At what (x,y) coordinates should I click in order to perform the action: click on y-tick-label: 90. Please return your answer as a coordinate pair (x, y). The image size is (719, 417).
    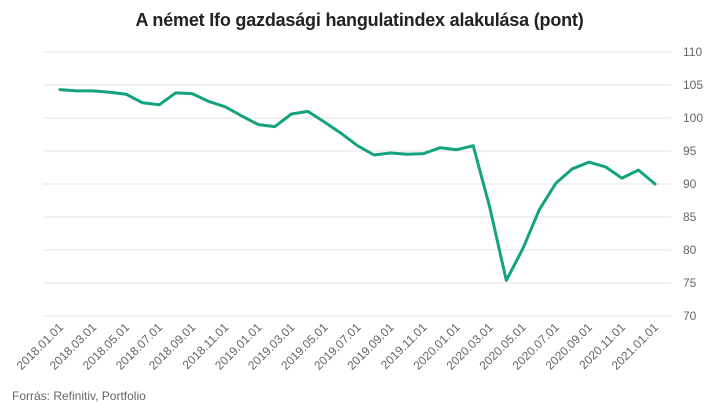
    Looking at the image, I should click on (690, 184).